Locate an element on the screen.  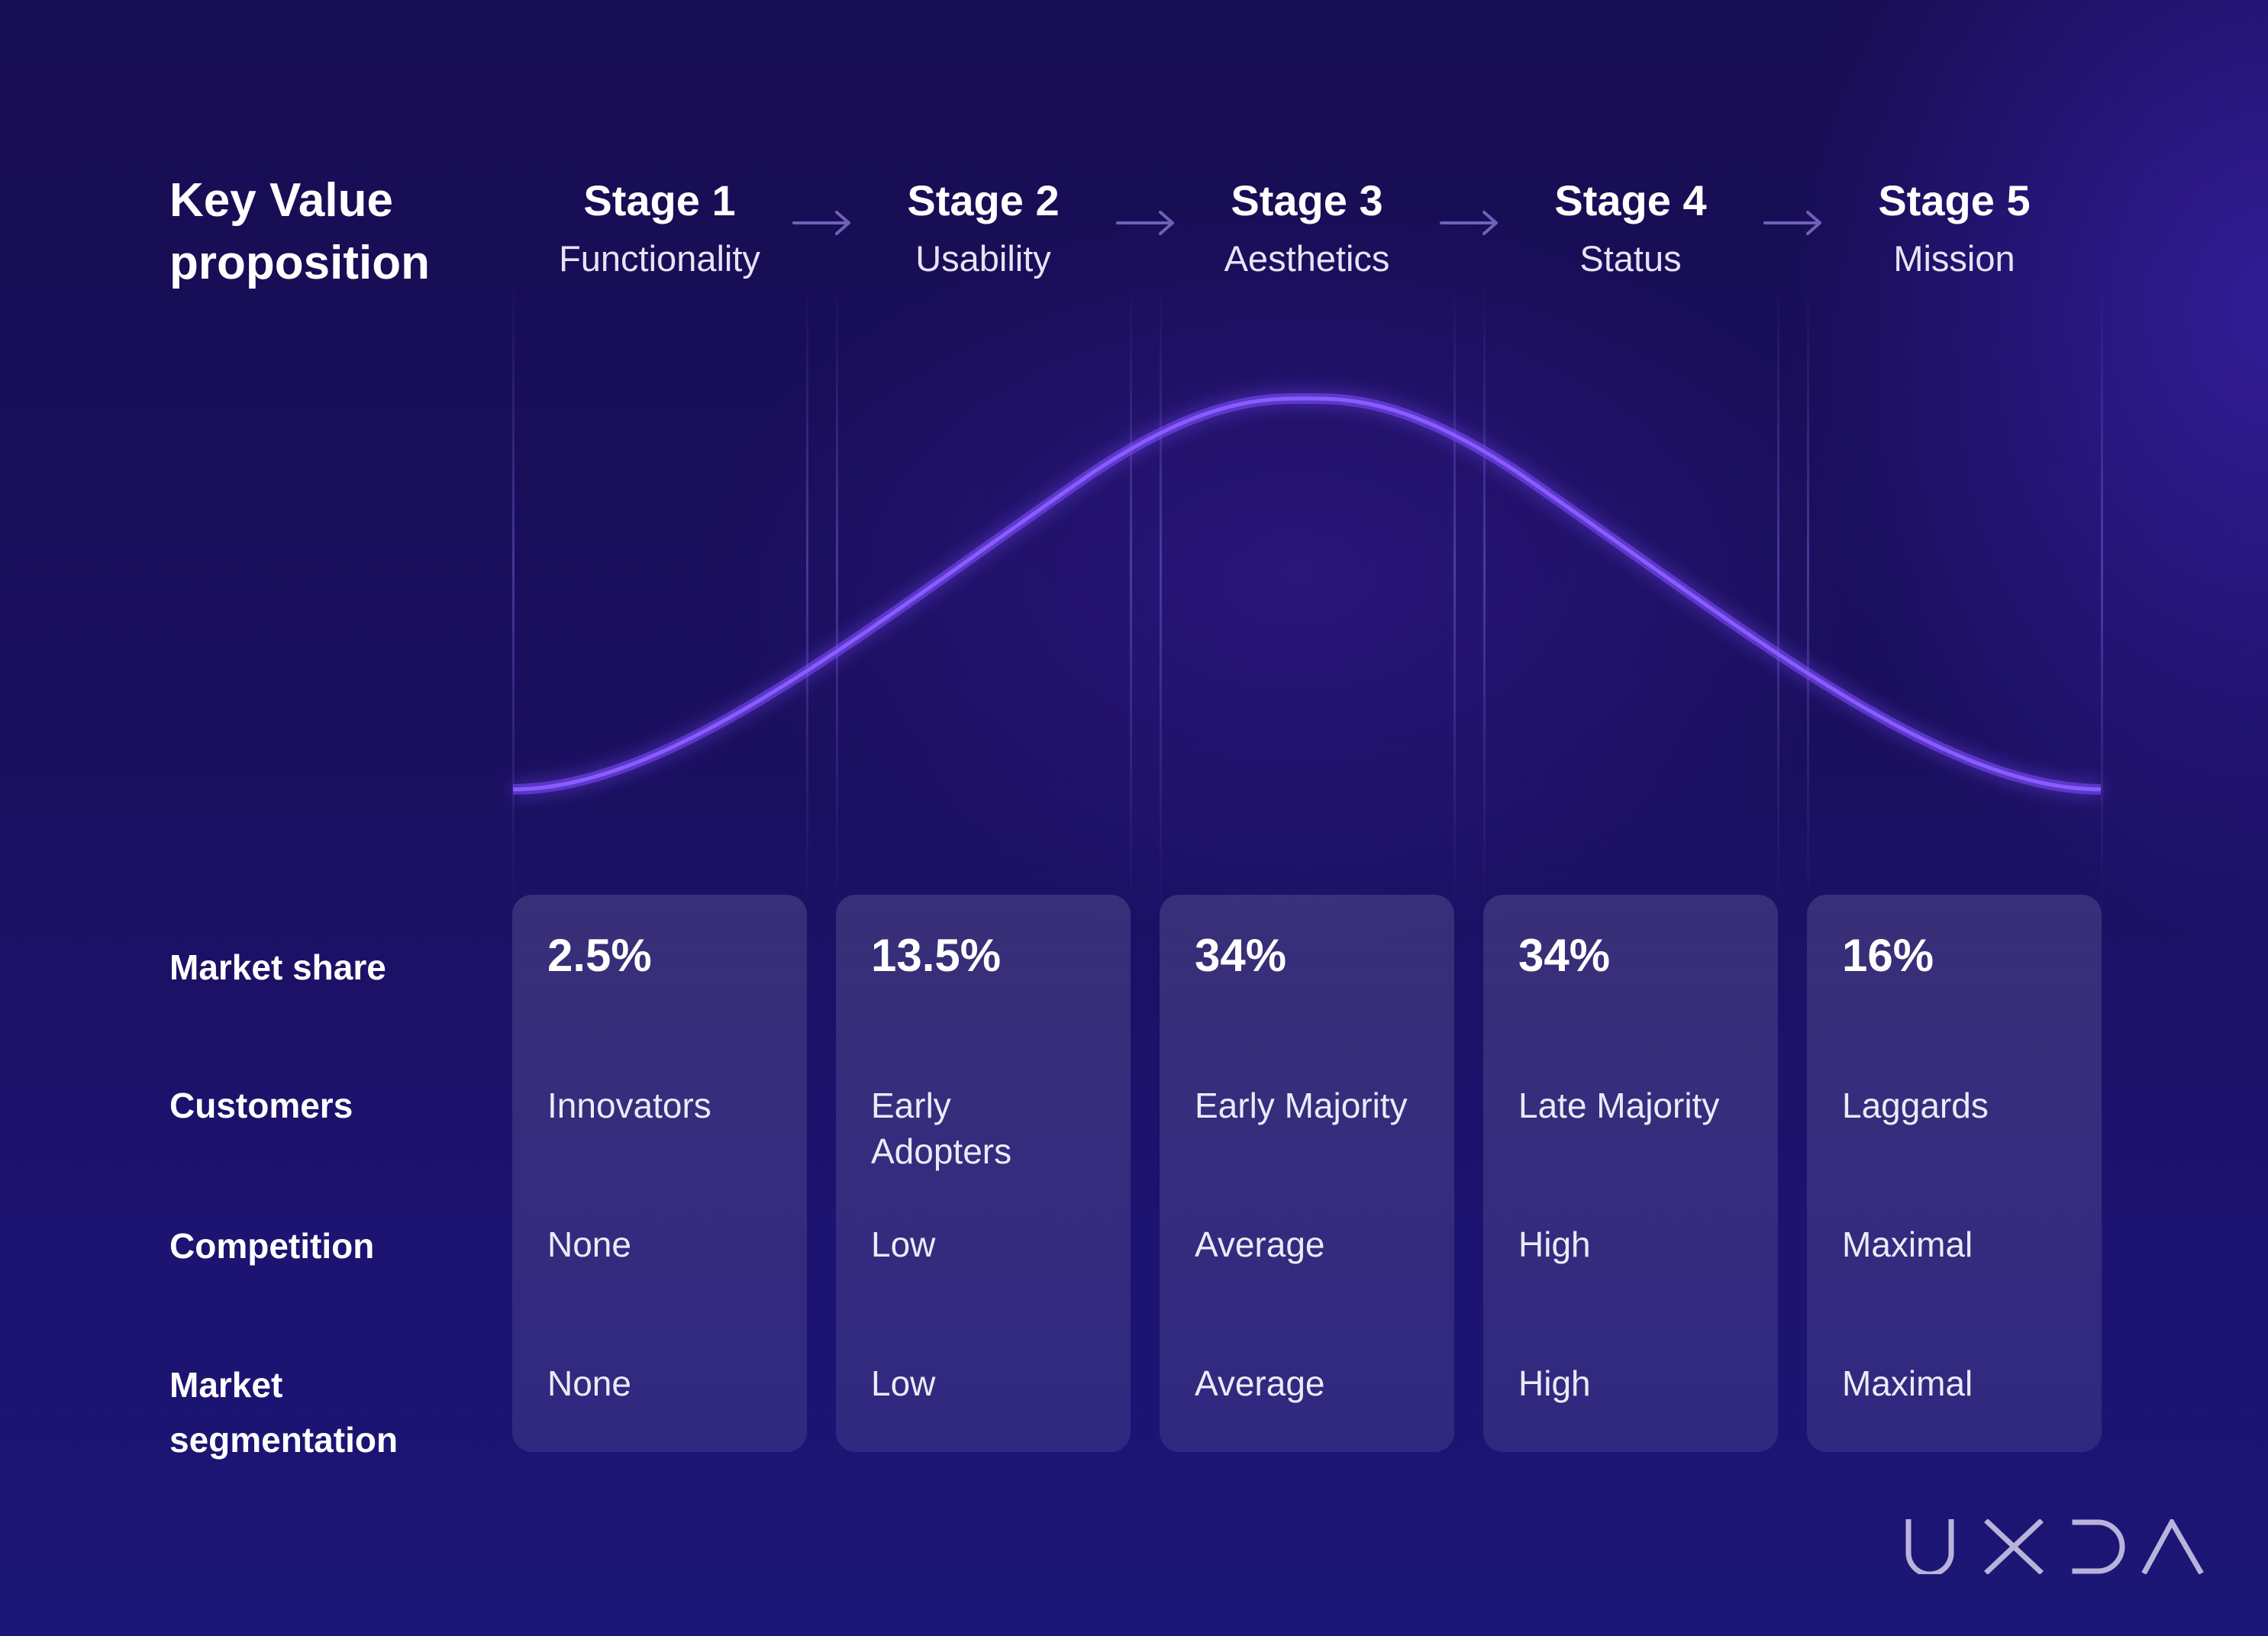
stage-title: Stage 4 is located at coordinates (1631, 200).